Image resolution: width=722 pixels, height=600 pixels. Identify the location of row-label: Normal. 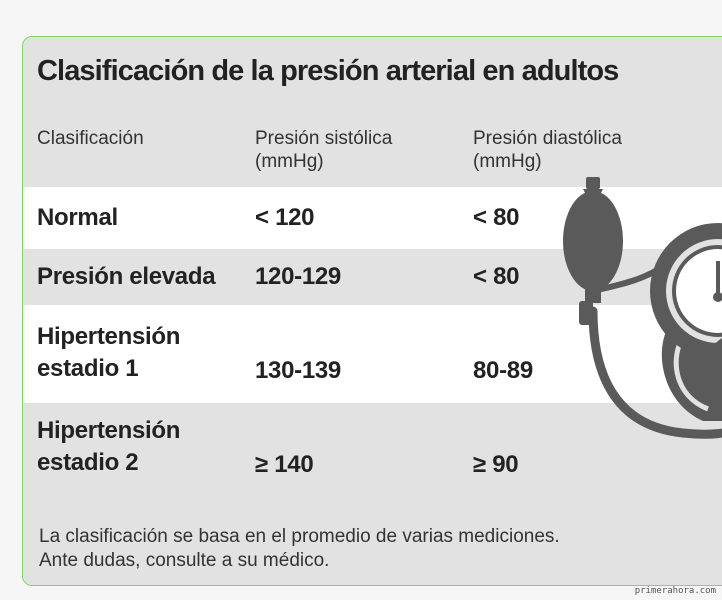
(77, 217).